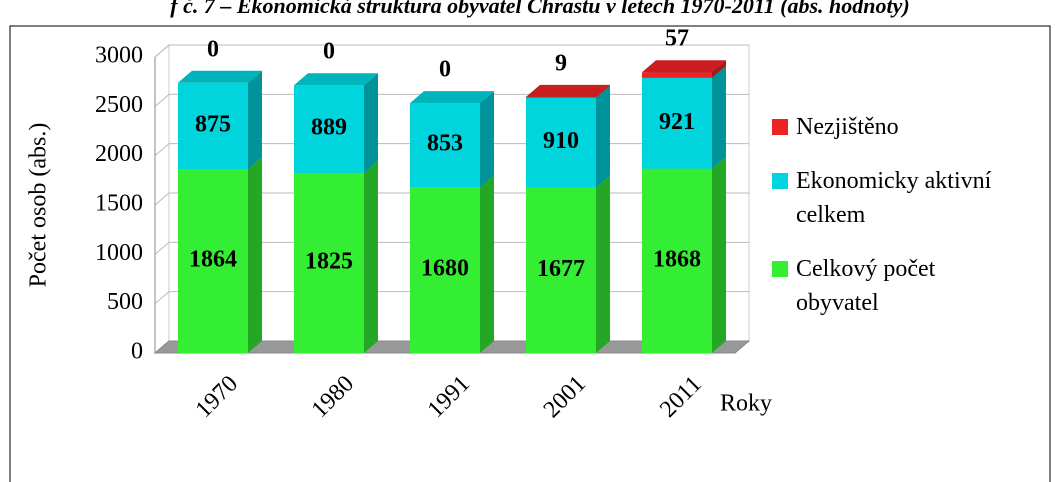 This screenshot has height=482, width=1055. I want to click on data-label: 1868, so click(677, 259).